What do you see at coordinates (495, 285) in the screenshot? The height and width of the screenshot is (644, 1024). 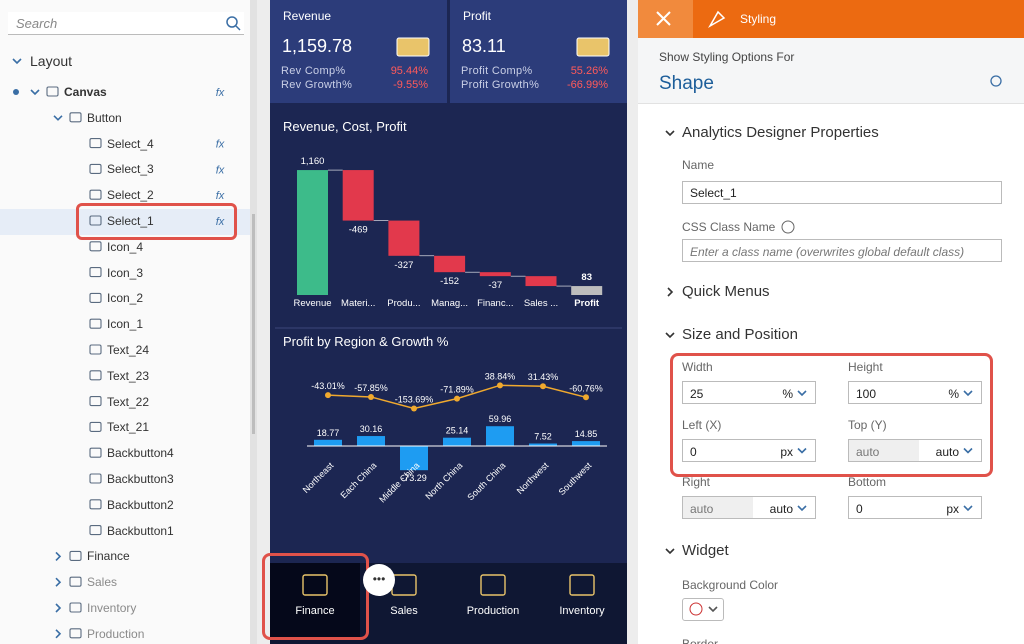 I see `data-label: -37` at bounding box center [495, 285].